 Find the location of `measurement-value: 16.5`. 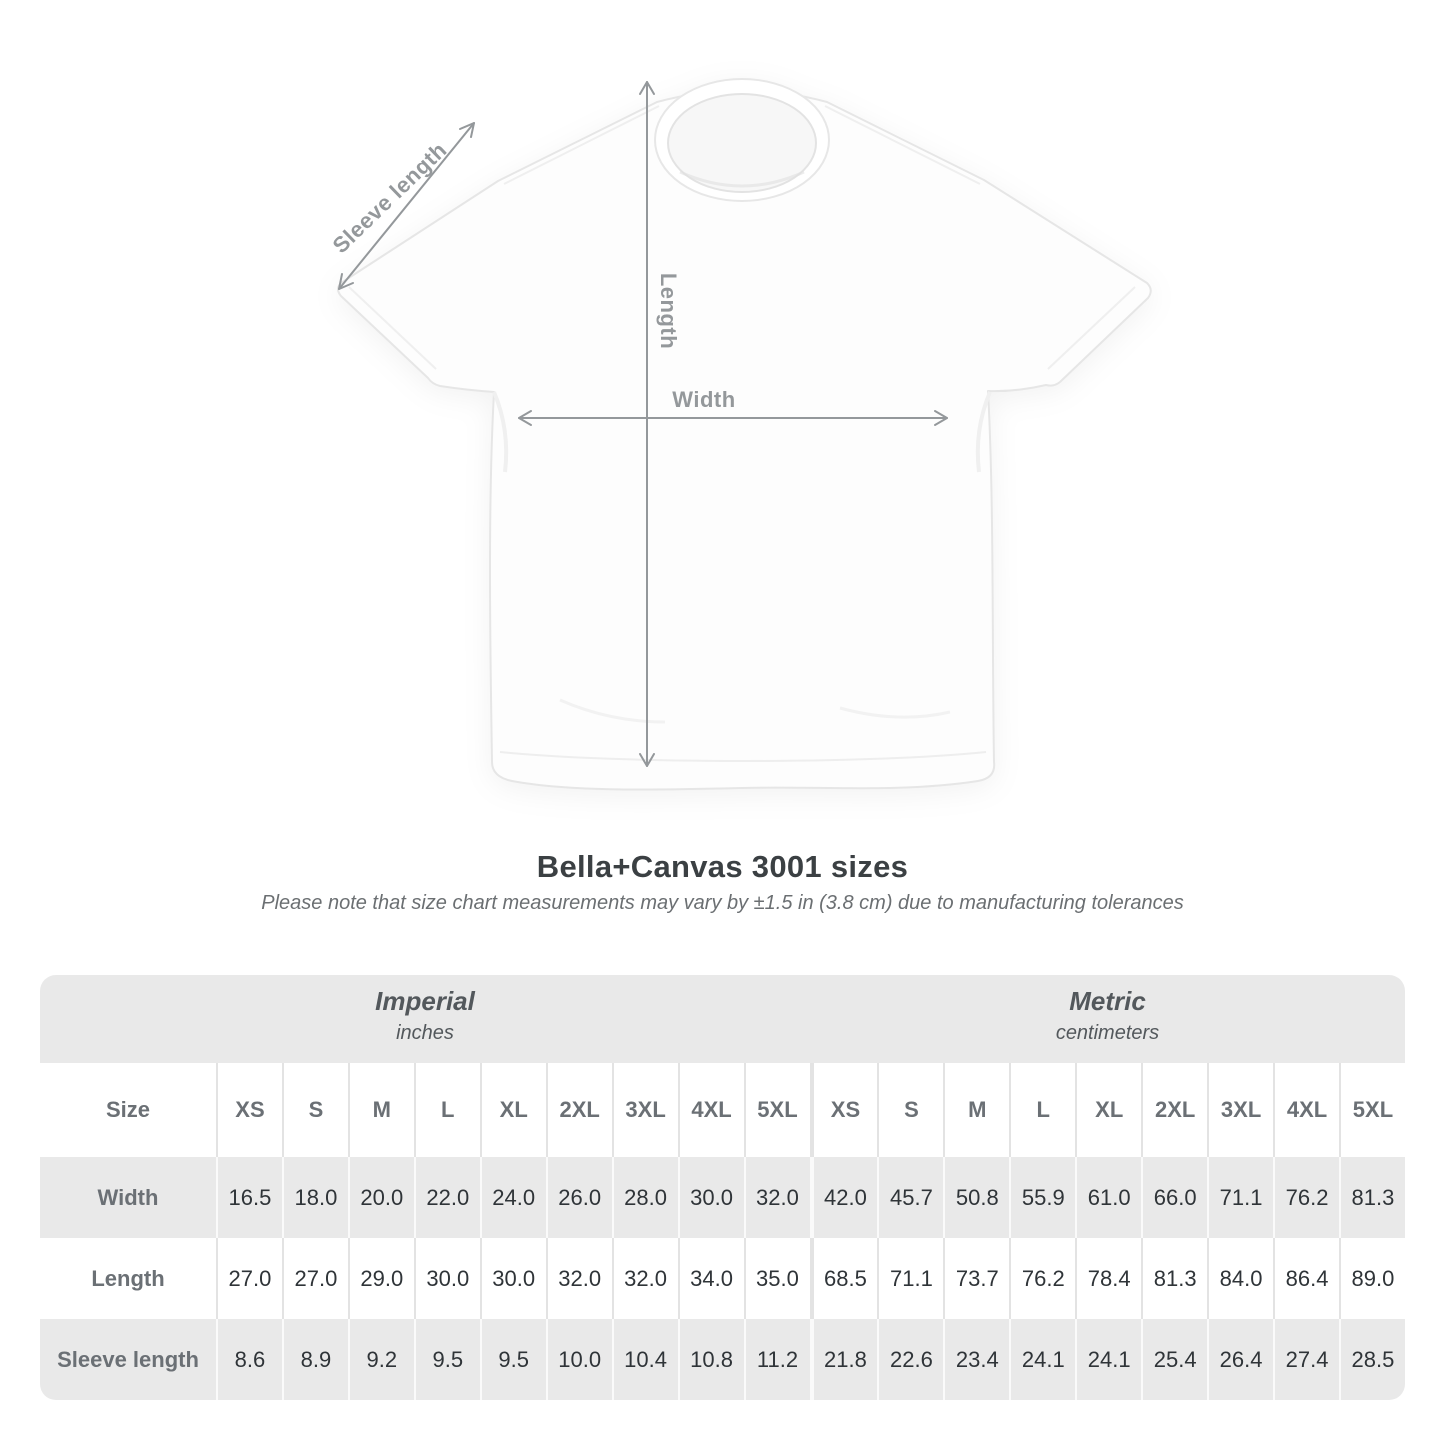

measurement-value: 16.5 is located at coordinates (250, 1197).